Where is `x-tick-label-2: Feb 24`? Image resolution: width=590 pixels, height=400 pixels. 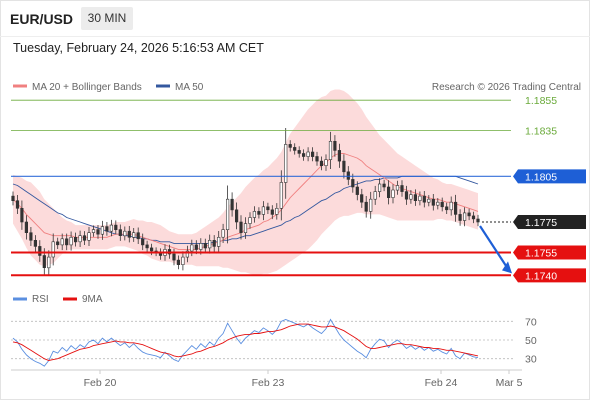
x-tick-label-2: Feb 24 is located at coordinates (441, 383).